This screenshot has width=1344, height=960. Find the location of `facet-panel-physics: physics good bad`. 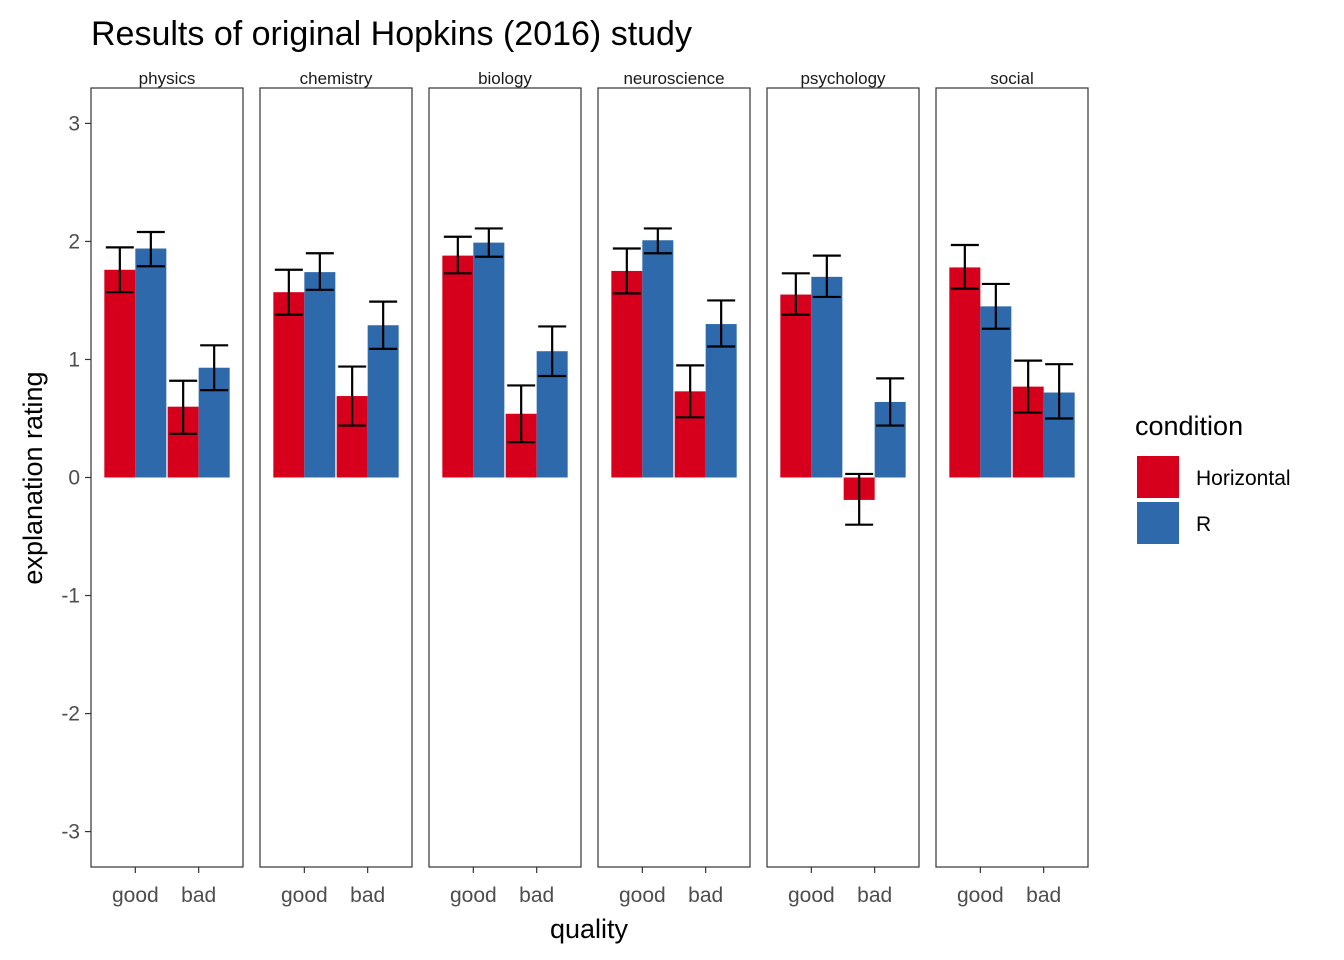

facet-panel-physics: physics good bad is located at coordinates (167, 488).